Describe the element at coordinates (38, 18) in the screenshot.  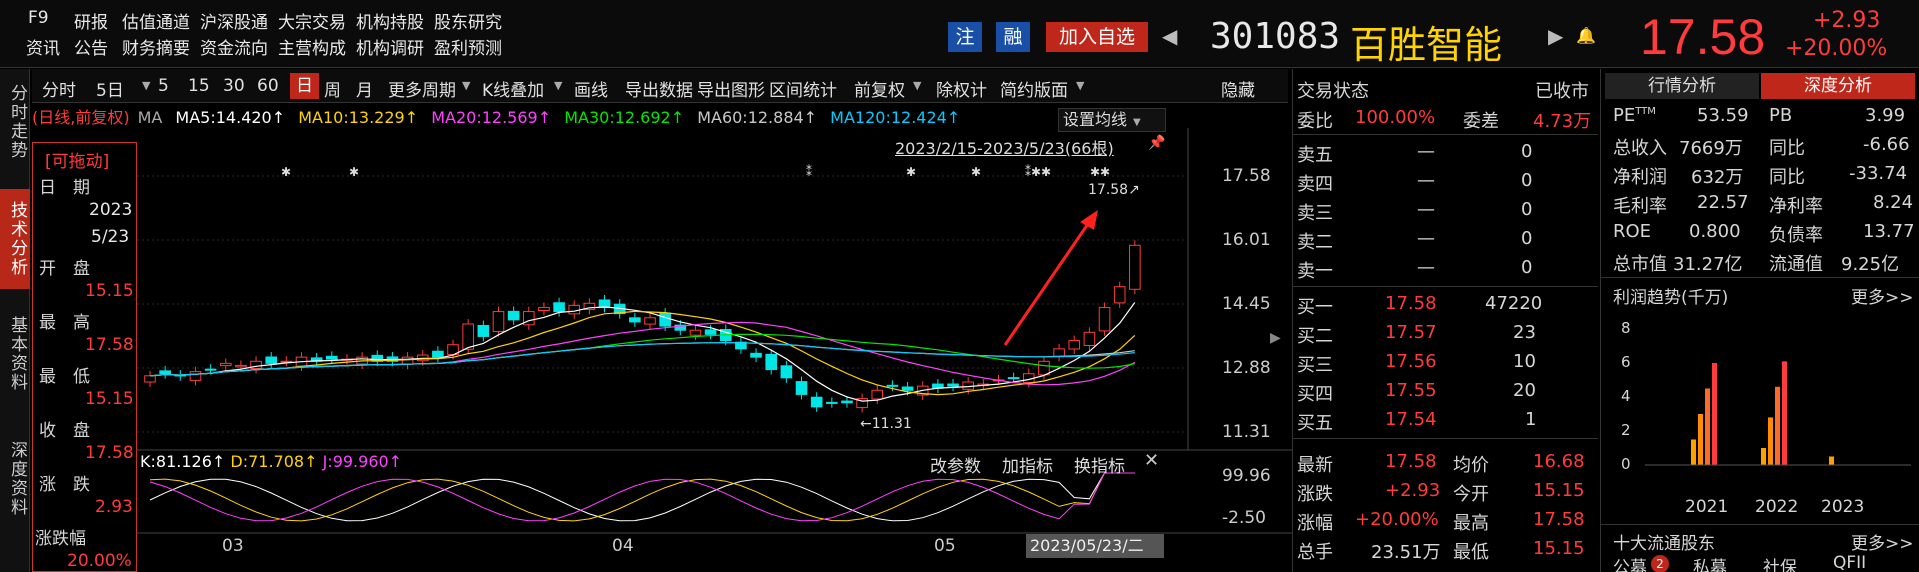
I see `menu-f9: F9` at that location.